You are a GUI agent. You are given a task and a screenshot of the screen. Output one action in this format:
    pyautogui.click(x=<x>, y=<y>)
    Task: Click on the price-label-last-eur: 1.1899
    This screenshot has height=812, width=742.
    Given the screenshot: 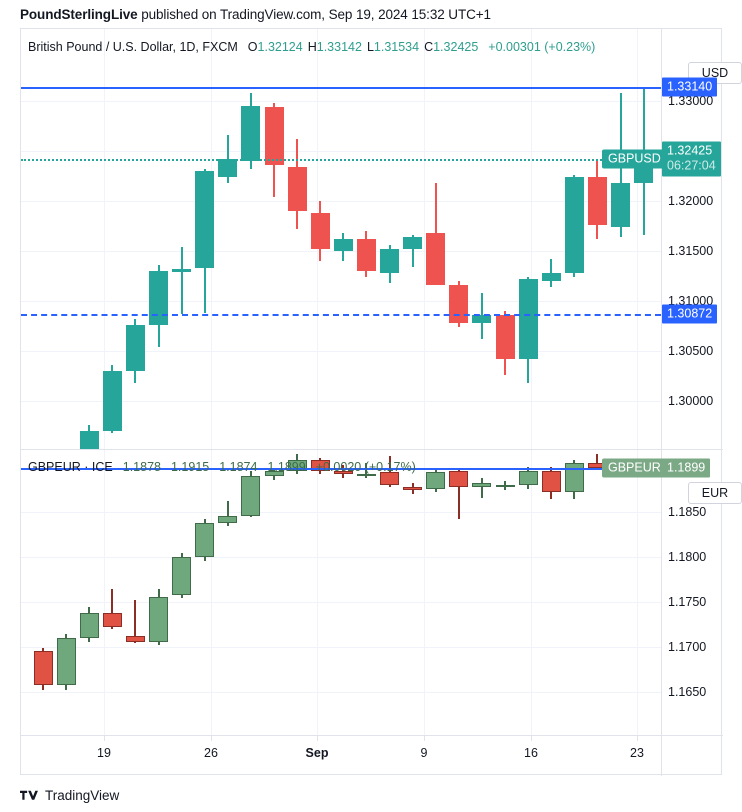 What is the action you would take?
    pyautogui.click(x=686, y=468)
    